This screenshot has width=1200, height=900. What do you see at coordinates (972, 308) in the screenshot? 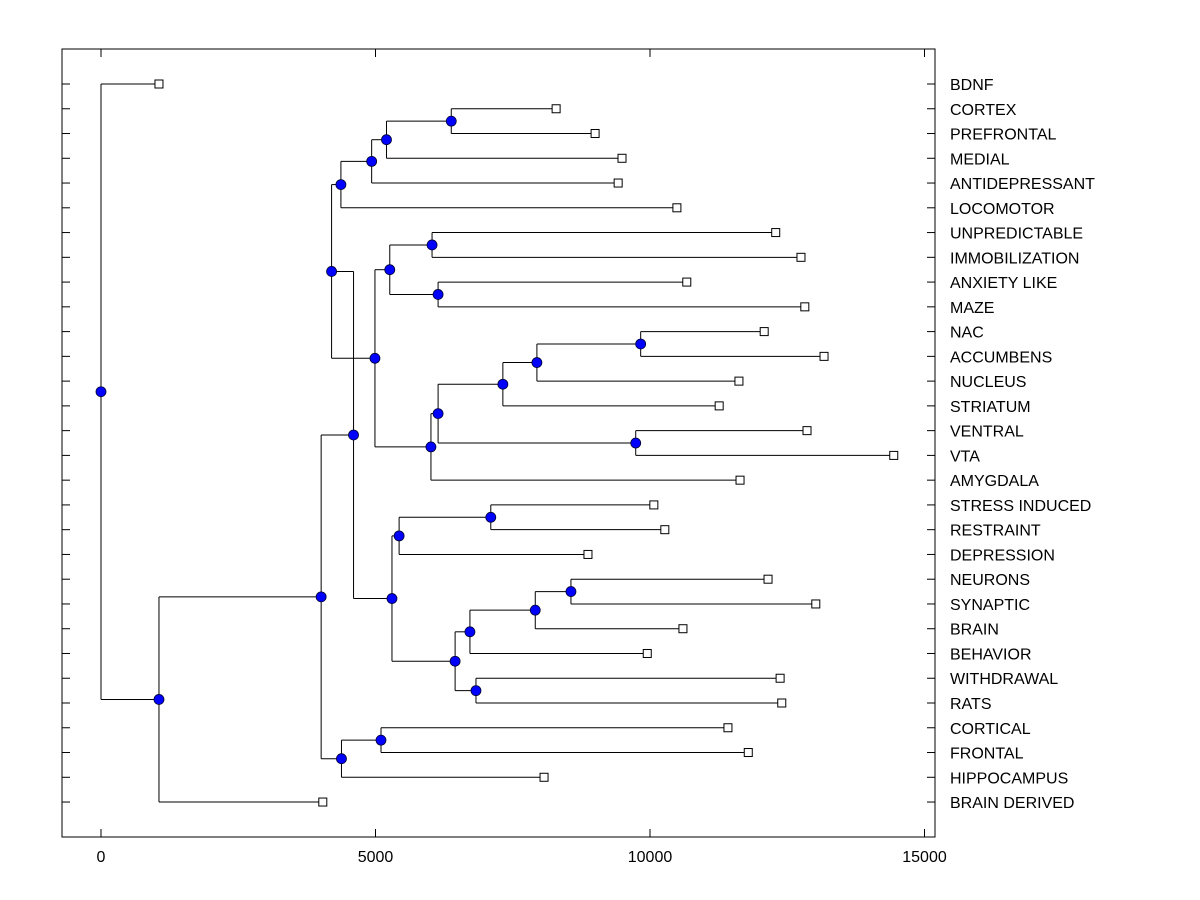
I see `leaf-label: MAZE` at bounding box center [972, 308].